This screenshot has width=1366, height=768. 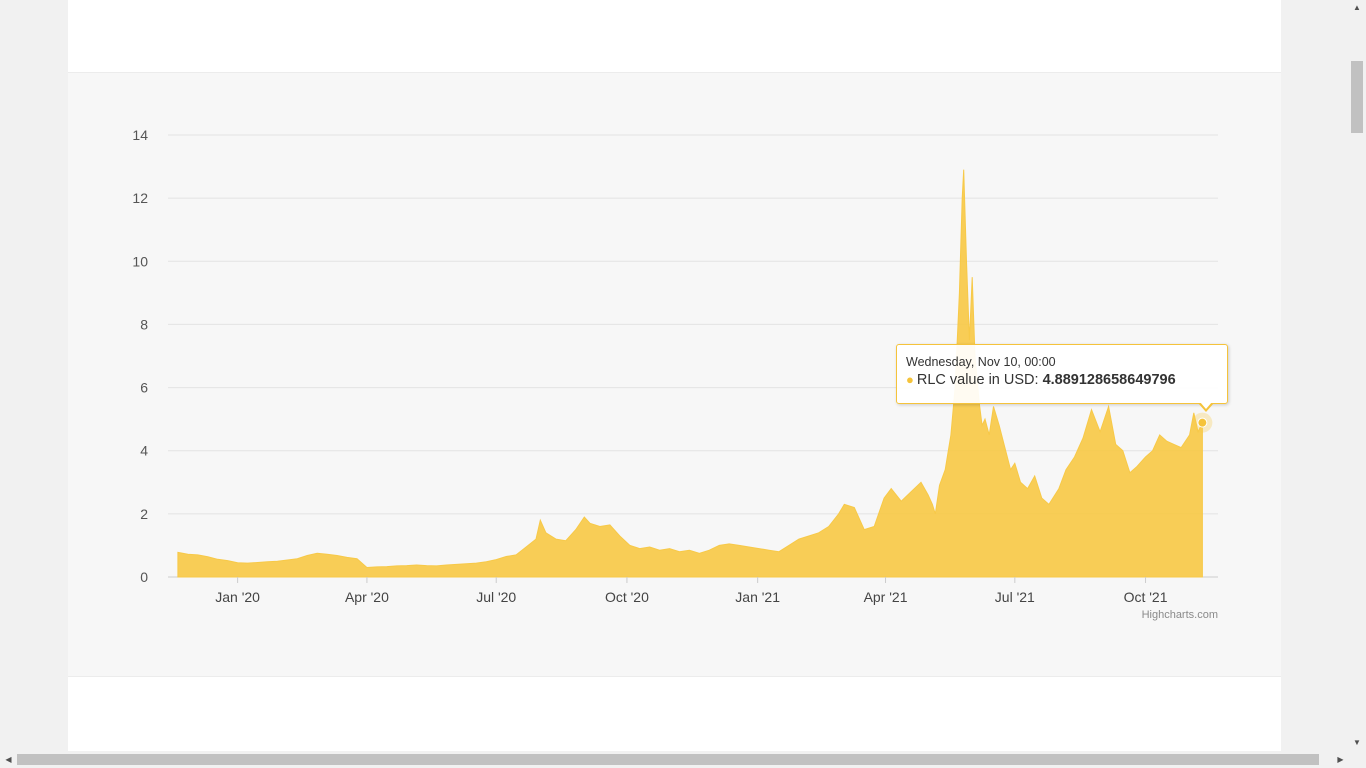 What do you see at coordinates (1109, 380) in the screenshot?
I see `tooltip-value: 4.889128658649796` at bounding box center [1109, 380].